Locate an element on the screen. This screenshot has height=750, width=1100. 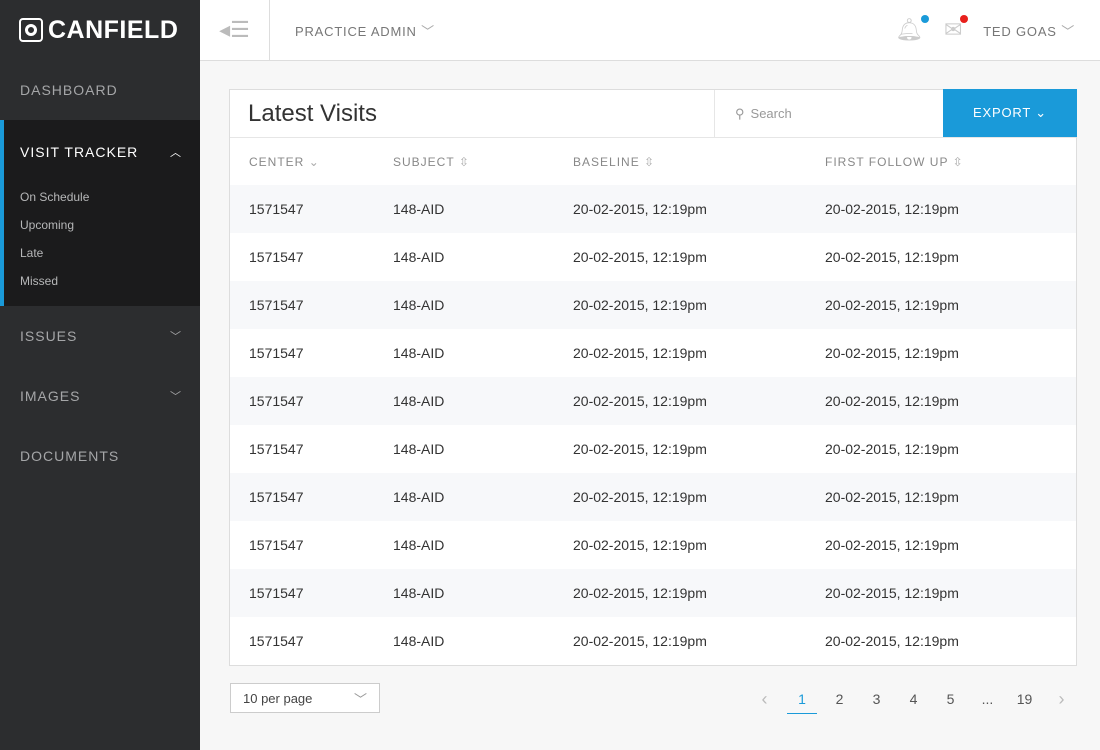
collapse-menu-button: ◂☰ is located at coordinates (235, 30).